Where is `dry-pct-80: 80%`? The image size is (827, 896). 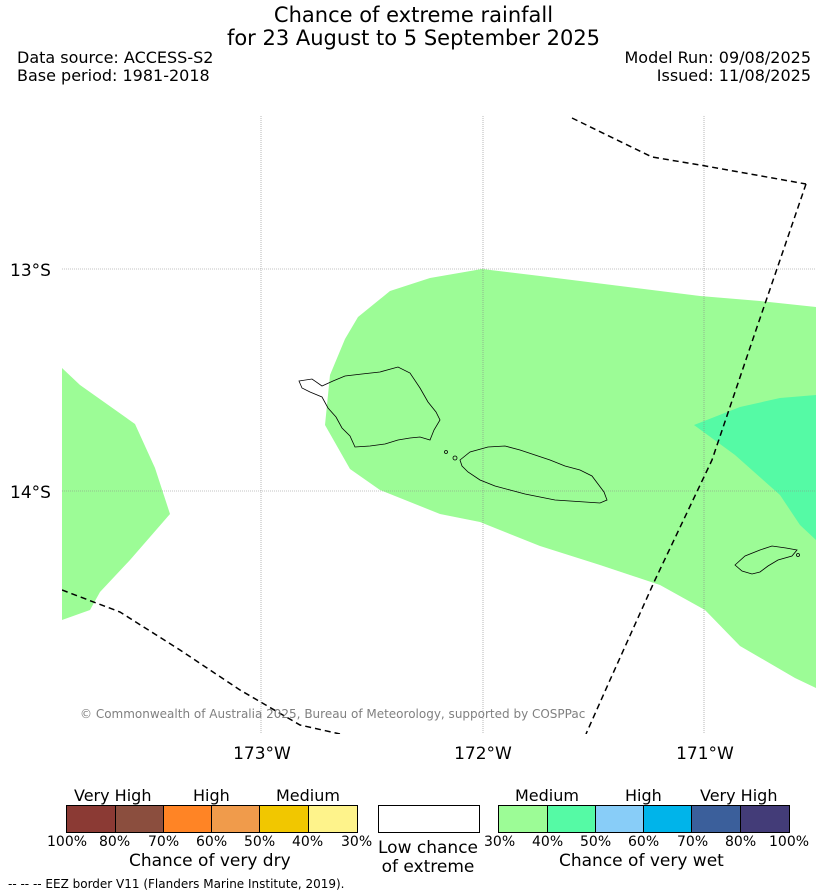 dry-pct-80: 80% is located at coordinates (115, 842).